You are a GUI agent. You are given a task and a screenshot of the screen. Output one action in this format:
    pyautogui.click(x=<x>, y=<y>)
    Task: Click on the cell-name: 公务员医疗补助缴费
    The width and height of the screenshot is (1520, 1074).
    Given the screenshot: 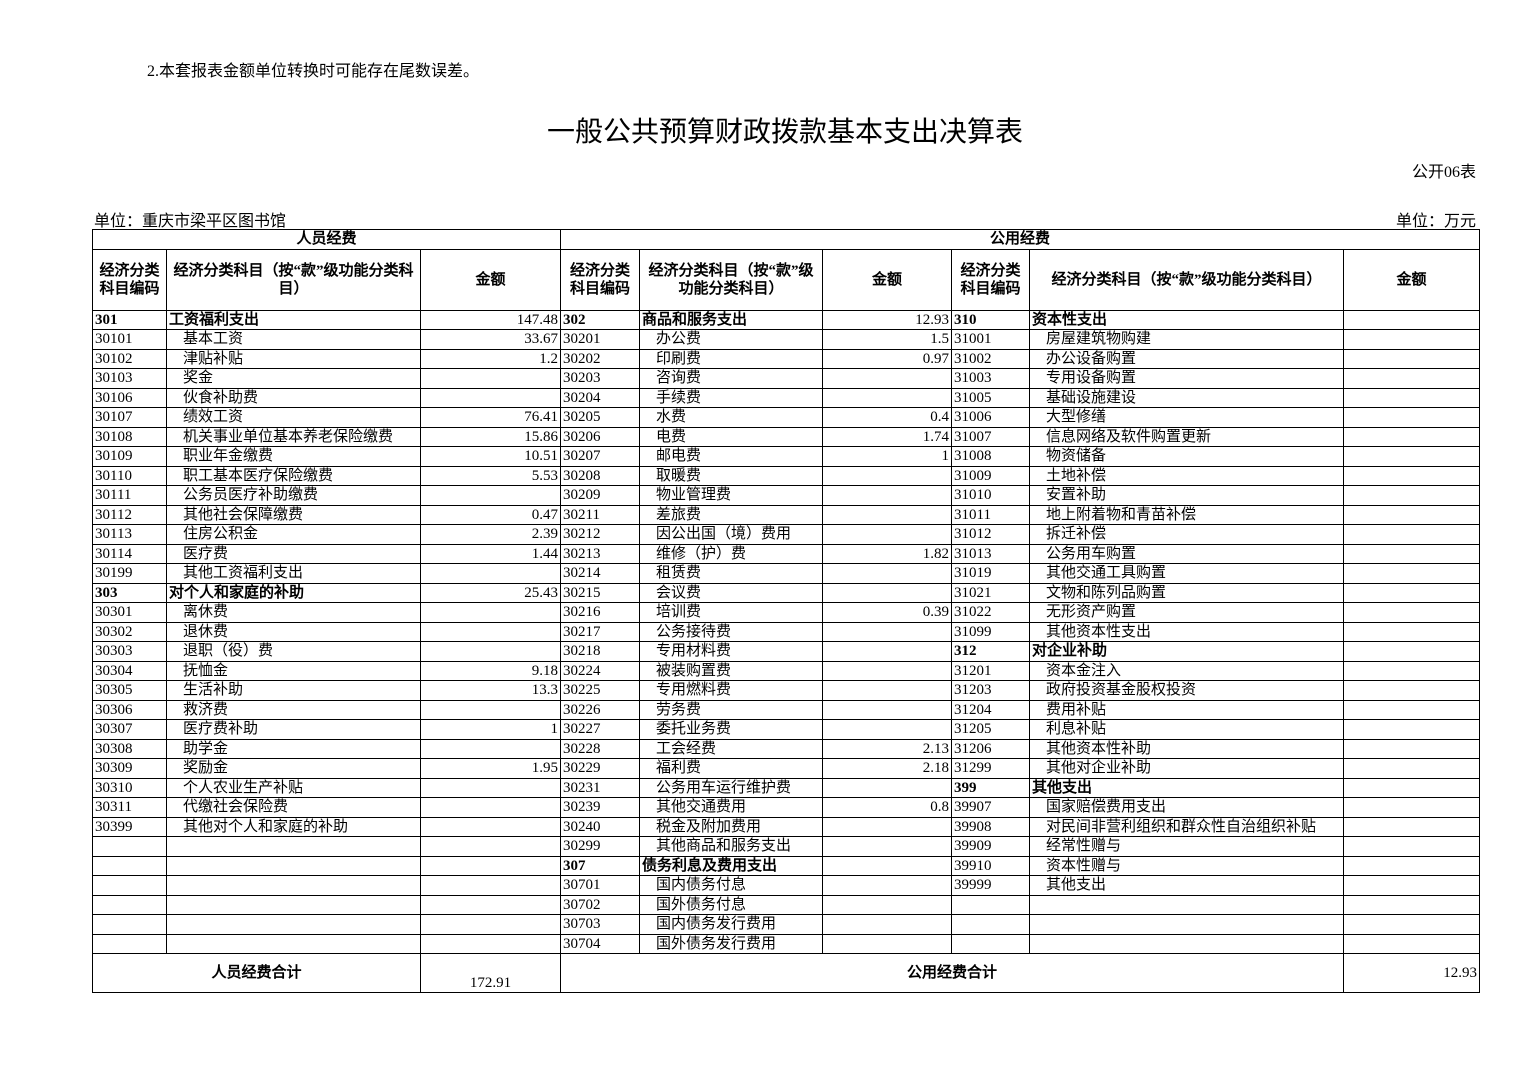 What is the action you would take?
    pyautogui.click(x=293, y=495)
    